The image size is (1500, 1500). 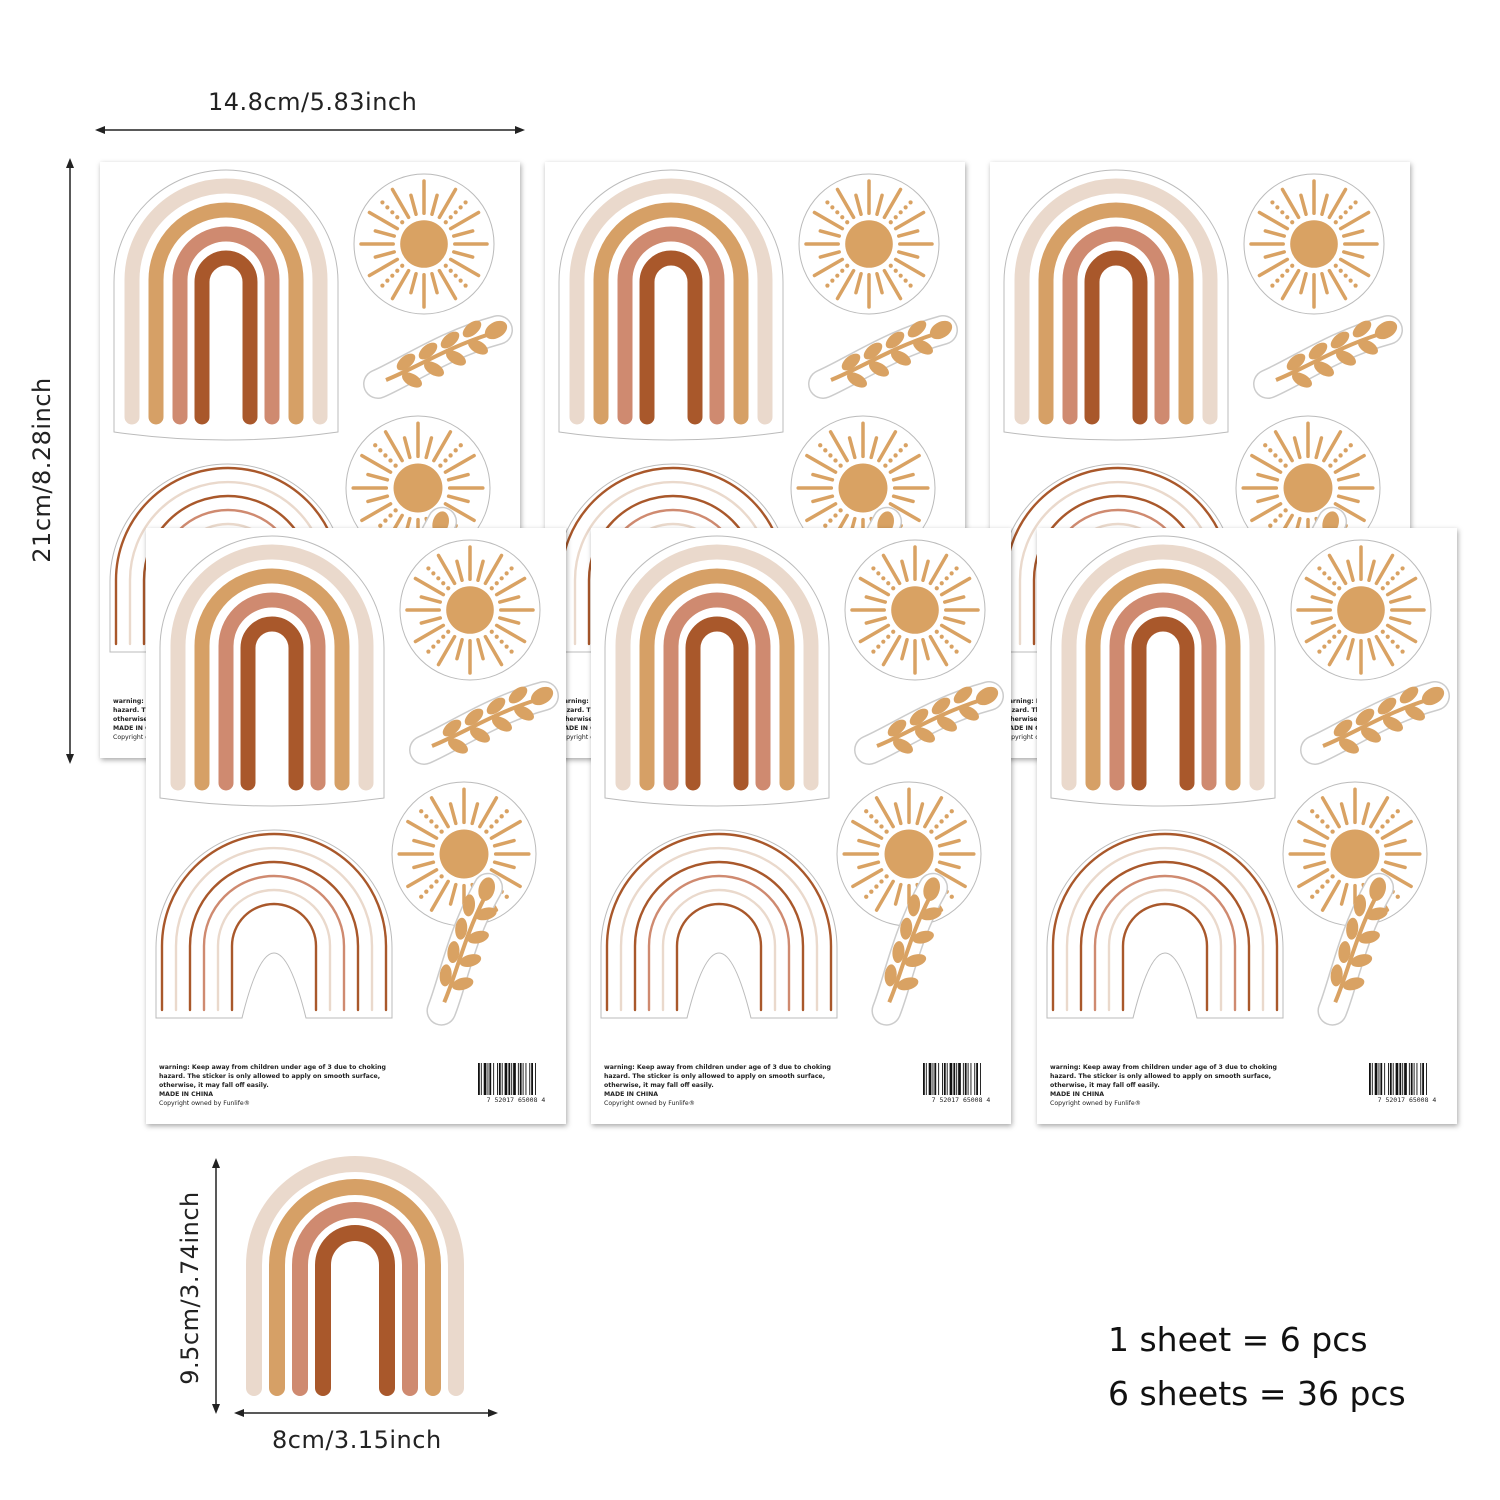 I want to click on rainbow-height-label: 9.5cm/3.74inch, so click(x=190, y=1288).